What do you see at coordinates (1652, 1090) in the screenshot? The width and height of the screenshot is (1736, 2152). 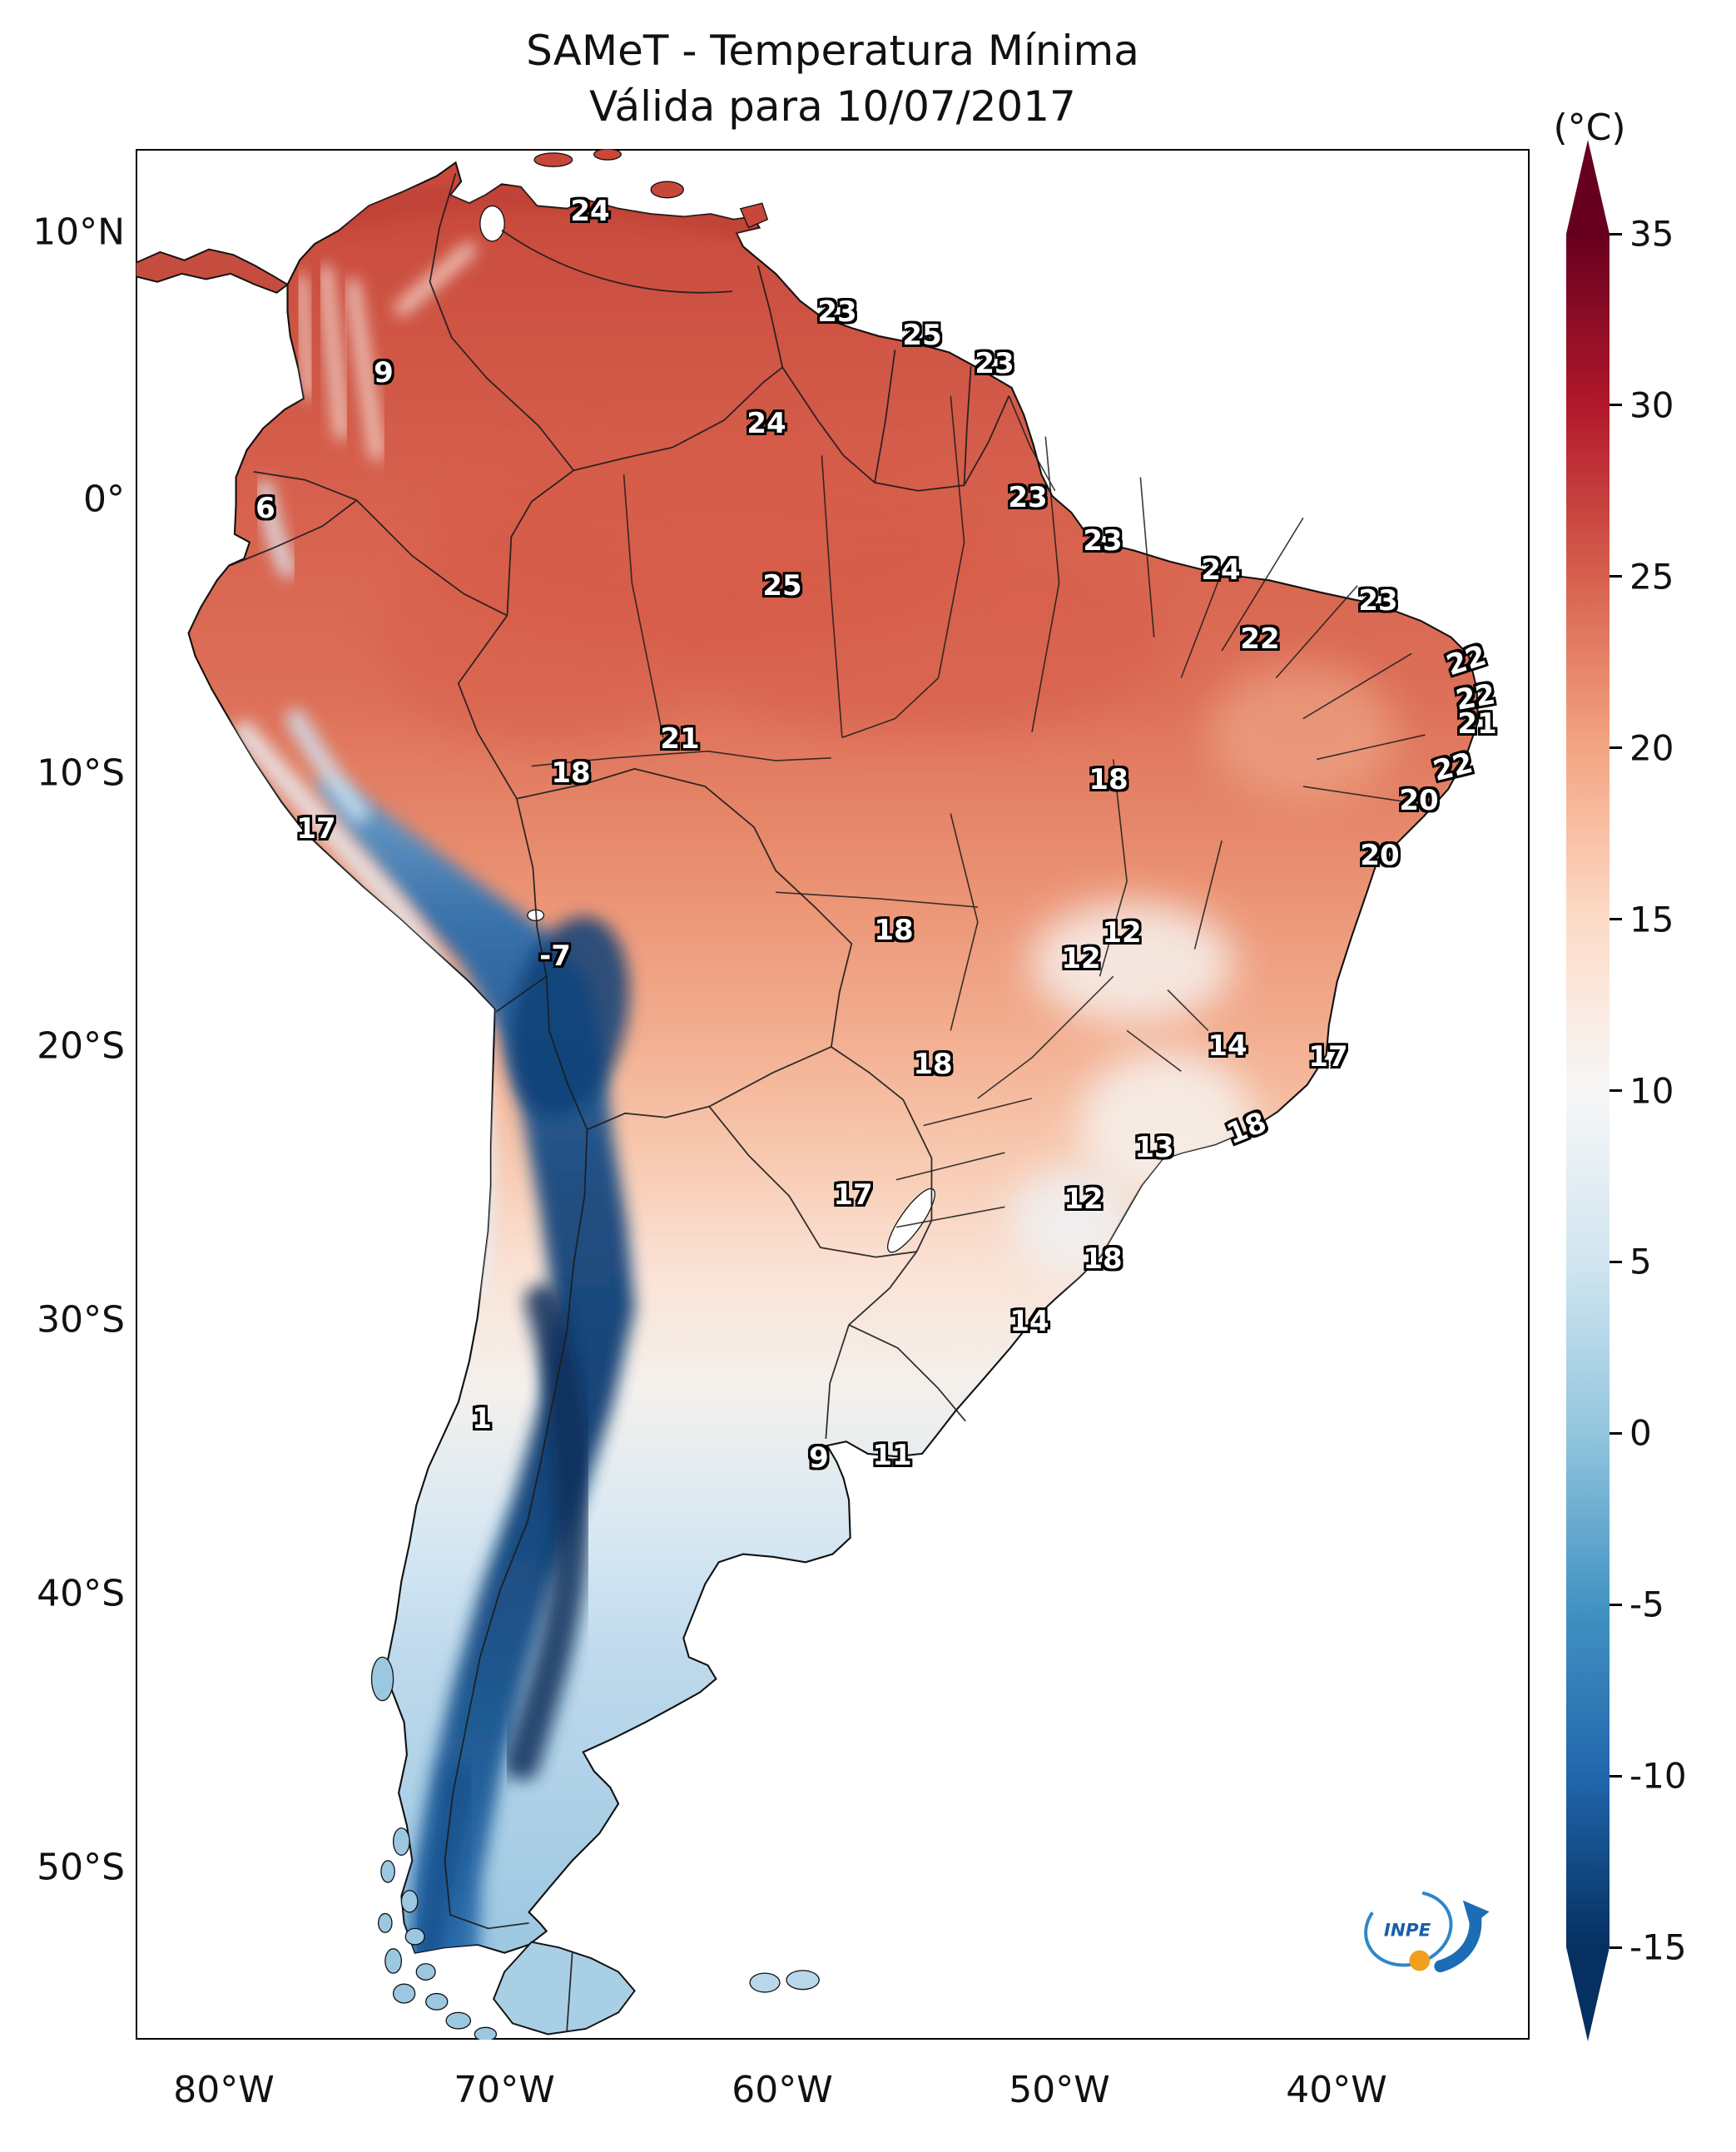 I see `colorbar-tick-label: 10` at bounding box center [1652, 1090].